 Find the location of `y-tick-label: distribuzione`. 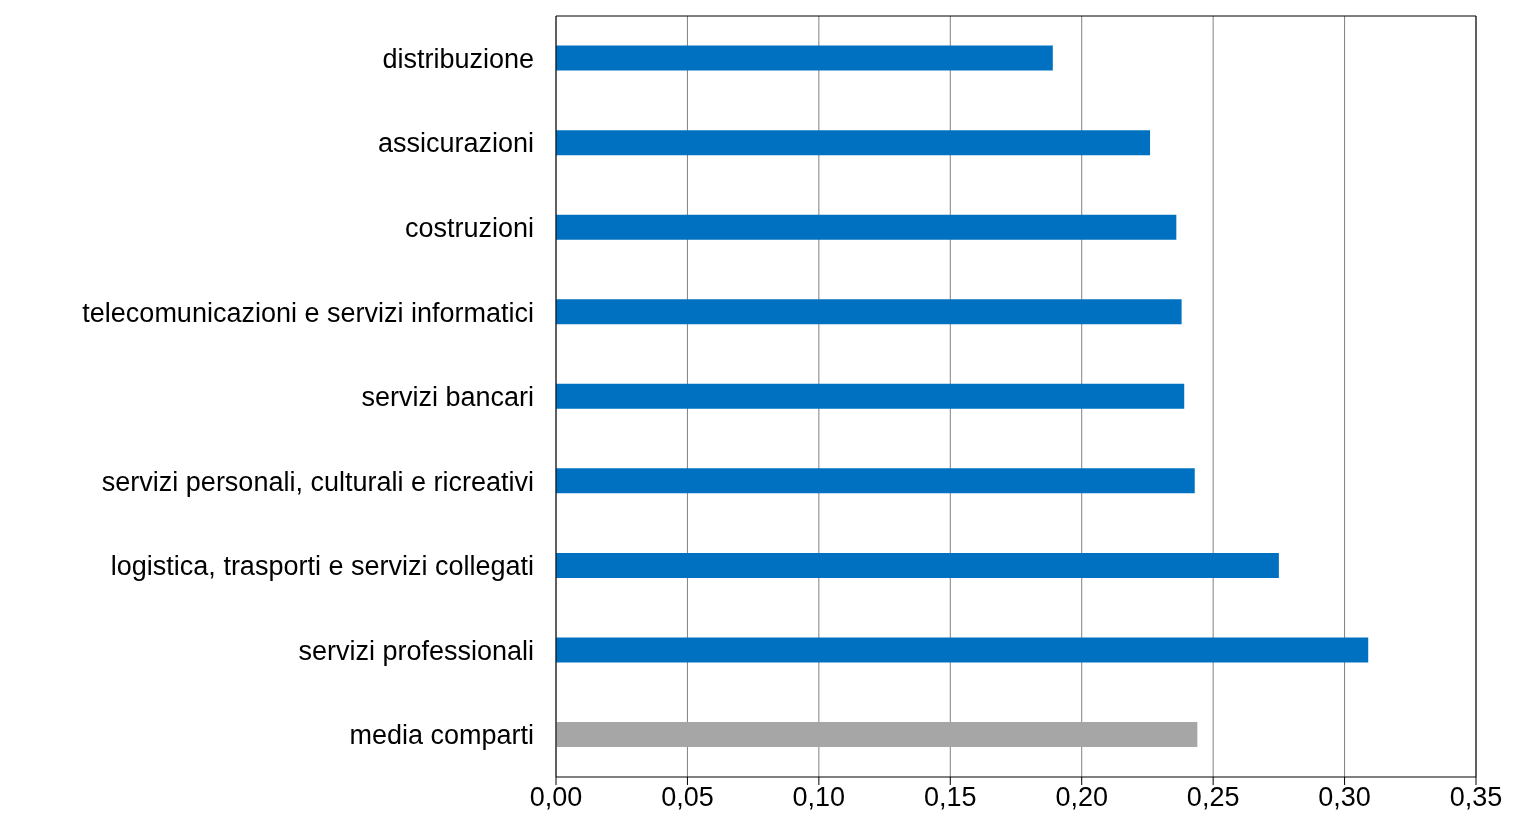

y-tick-label: distribuzione is located at coordinates (458, 58).